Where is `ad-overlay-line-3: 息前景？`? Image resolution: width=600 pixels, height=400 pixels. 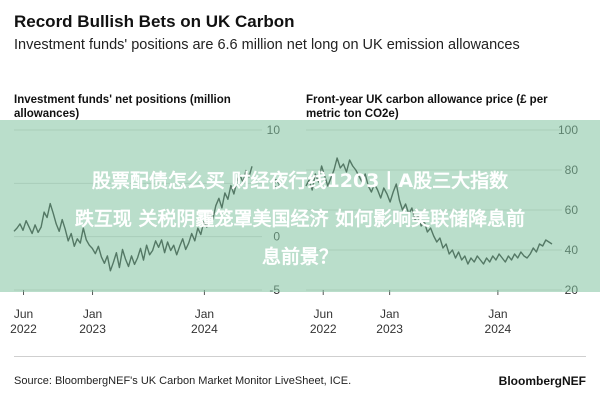
ad-overlay-line-3: 息前景？ is located at coordinates (299, 257).